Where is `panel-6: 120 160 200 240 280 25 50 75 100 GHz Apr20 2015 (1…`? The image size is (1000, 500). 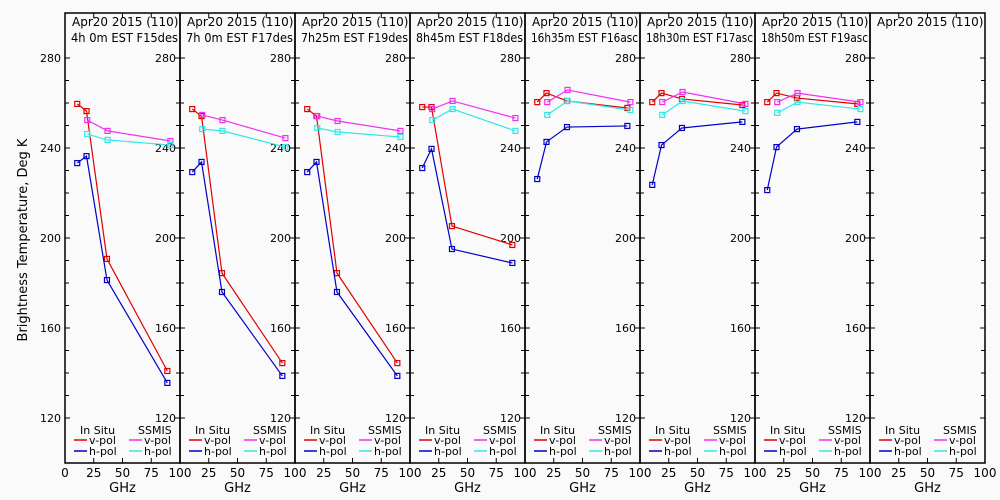 panel-6: 120 160 200 240 280 25 50 75 100 GHz Apr20 2015 (1… is located at coordinates (703, 254).